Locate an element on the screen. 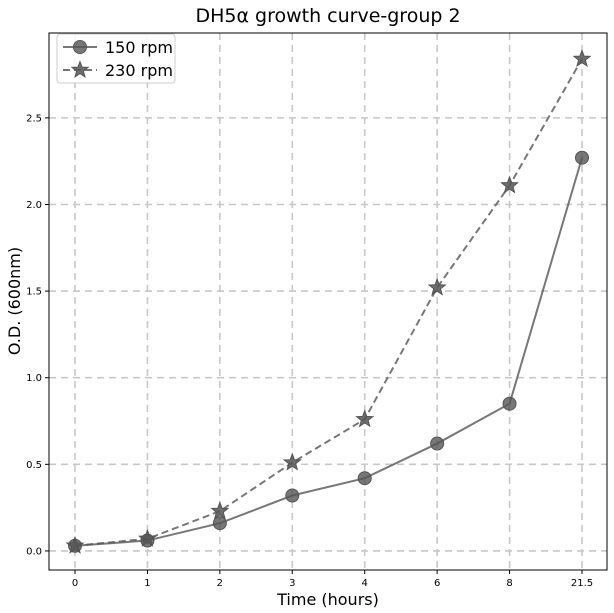 This screenshot has height=613, width=614. legend: 150 rpm 230 rpm is located at coordinates (116, 58).